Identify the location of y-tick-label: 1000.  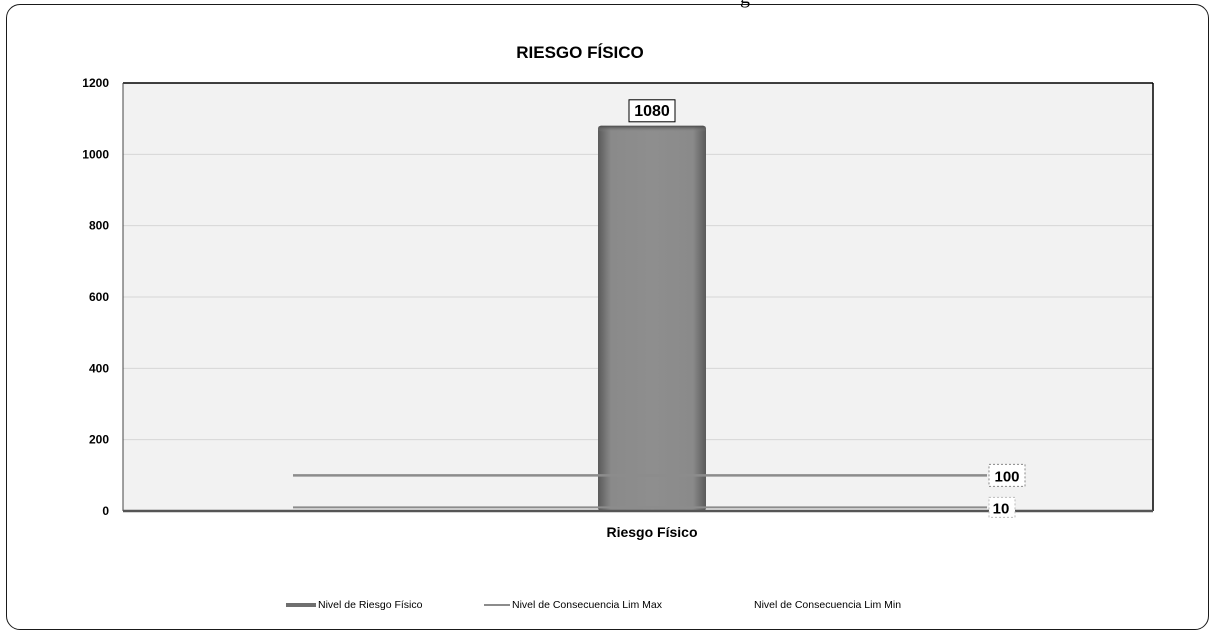
(95, 154).